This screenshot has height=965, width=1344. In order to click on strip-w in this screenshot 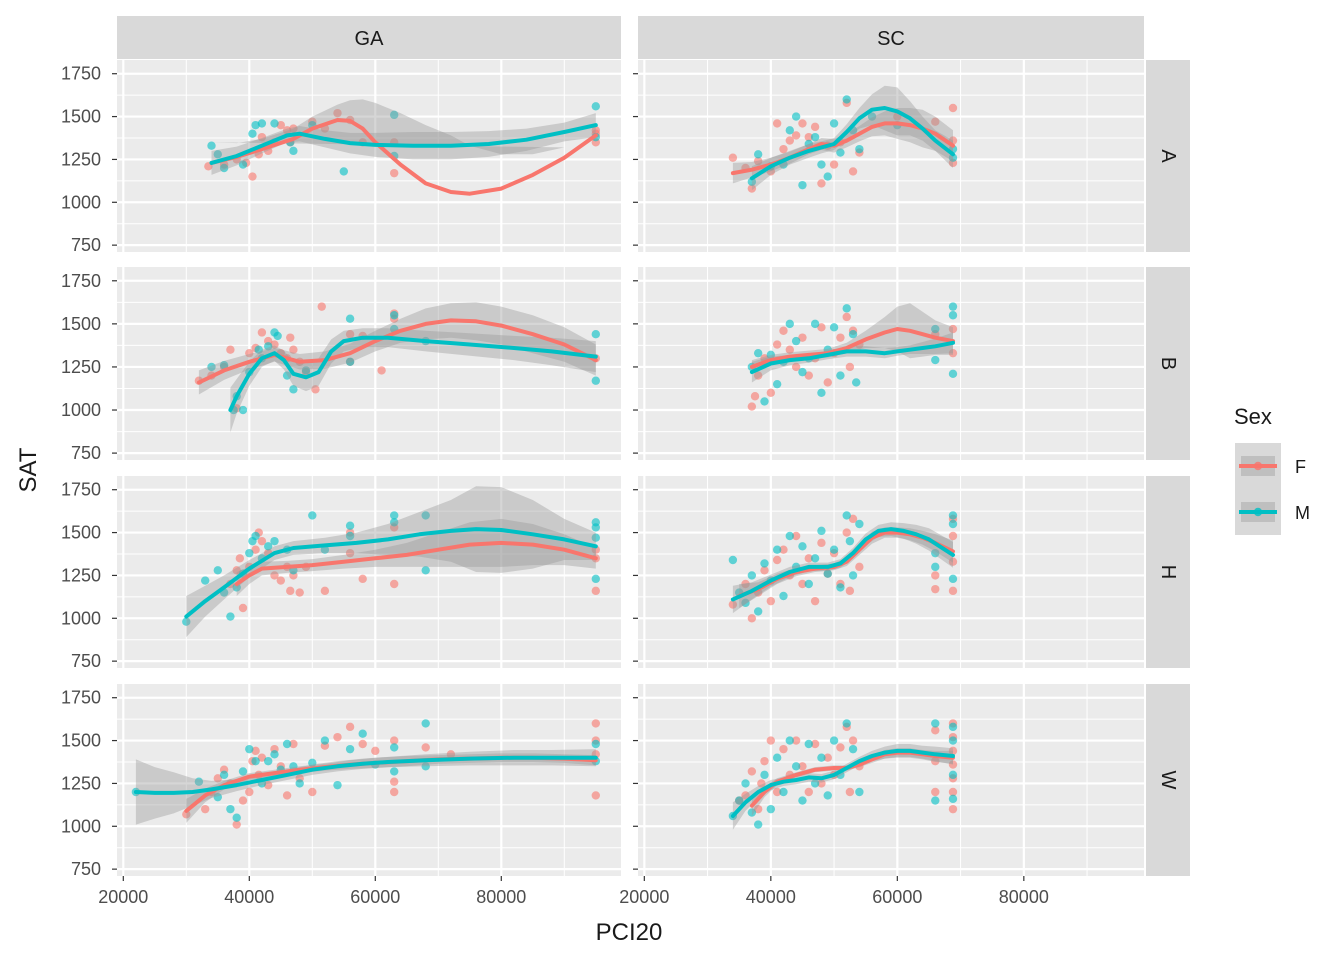, I will do `click(1168, 780)`.